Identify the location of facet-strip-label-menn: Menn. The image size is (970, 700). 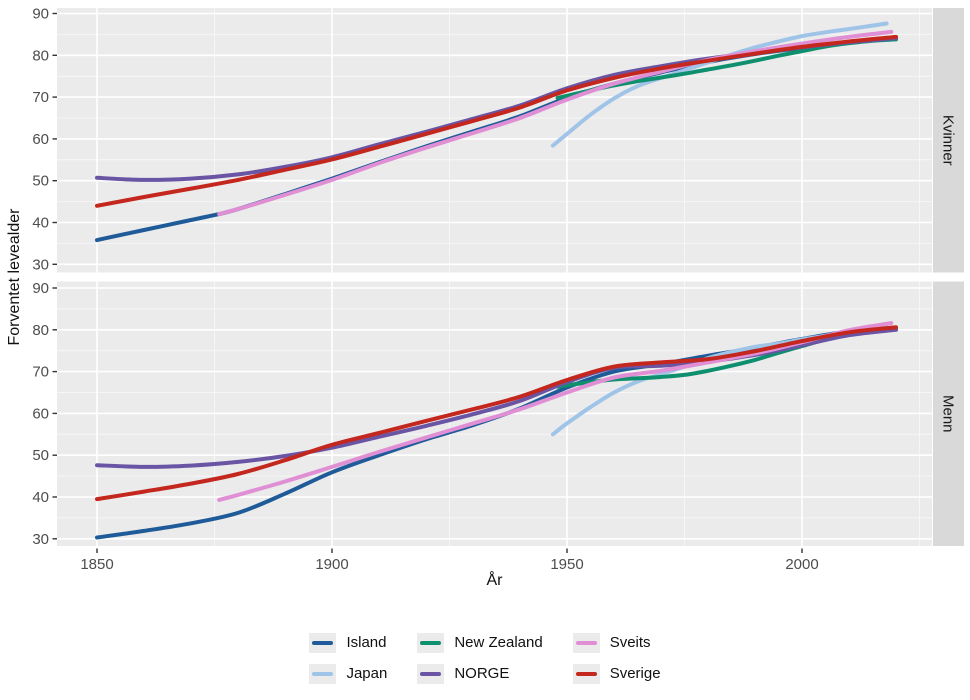
(948, 414).